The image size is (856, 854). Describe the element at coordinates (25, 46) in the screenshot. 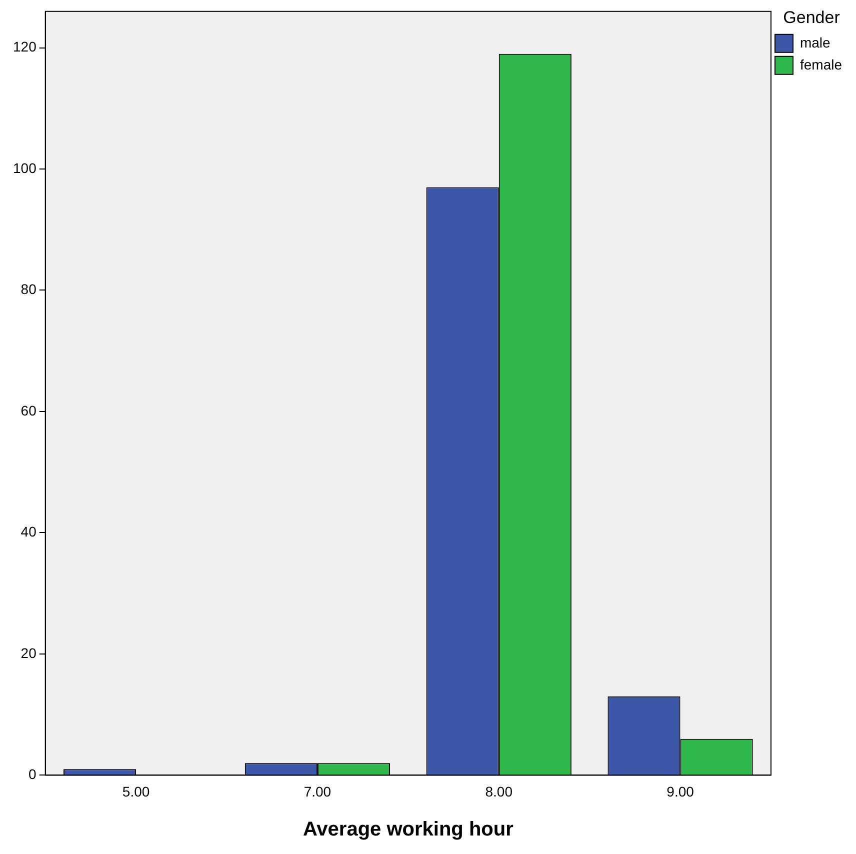

I see `y-tick-label: 120` at that location.